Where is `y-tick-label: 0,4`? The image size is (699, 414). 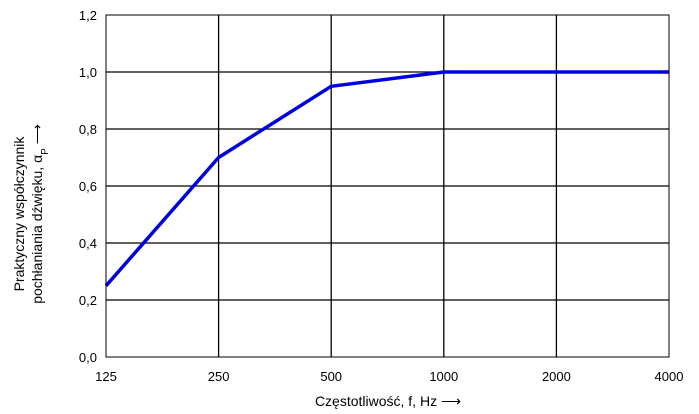
y-tick-label: 0,4 is located at coordinates (88, 243).